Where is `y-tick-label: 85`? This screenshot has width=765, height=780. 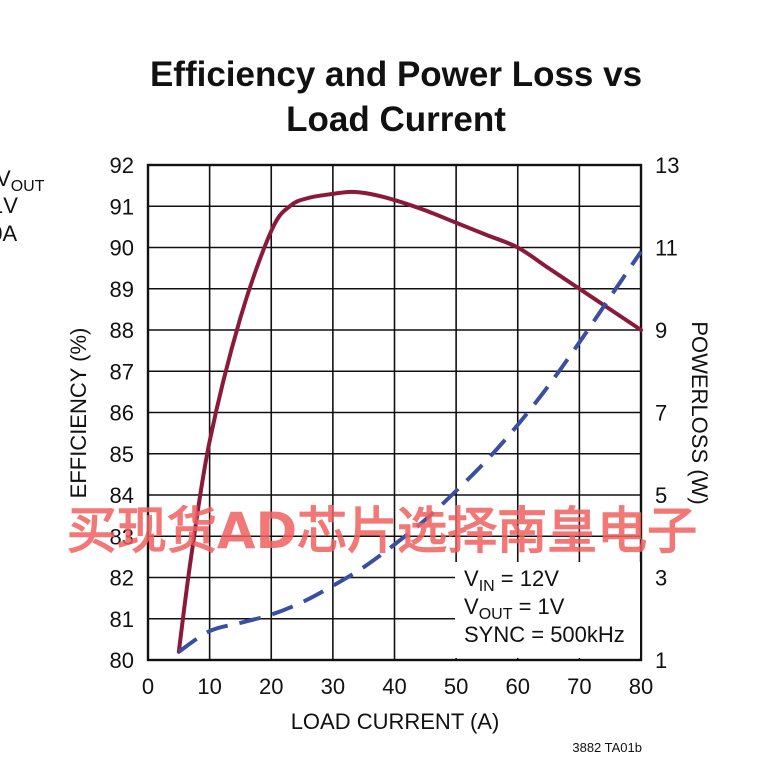
y-tick-label: 85 is located at coordinates (122, 454).